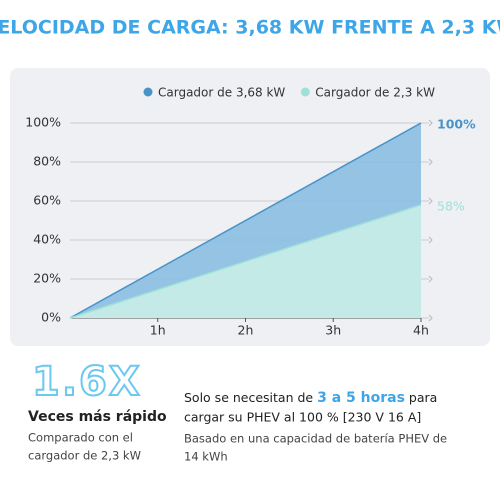 The image size is (500, 504). I want to click on sentence-part: para, so click(423, 397).